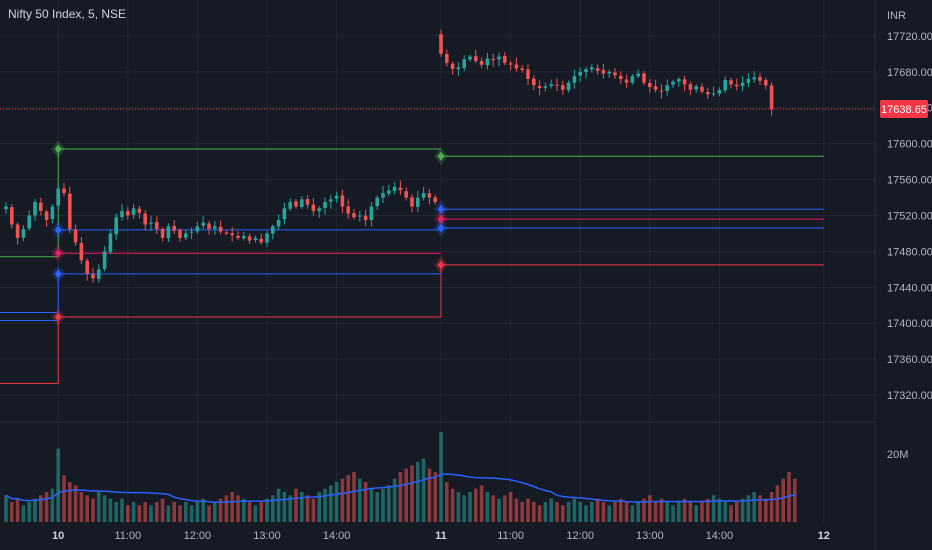  Describe the element at coordinates (909, 73) in the screenshot. I see `price-tick-label: 17680.00` at that location.